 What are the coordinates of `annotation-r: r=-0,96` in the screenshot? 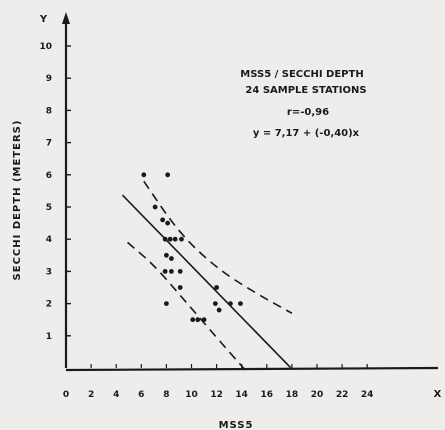 It's located at (308, 112).